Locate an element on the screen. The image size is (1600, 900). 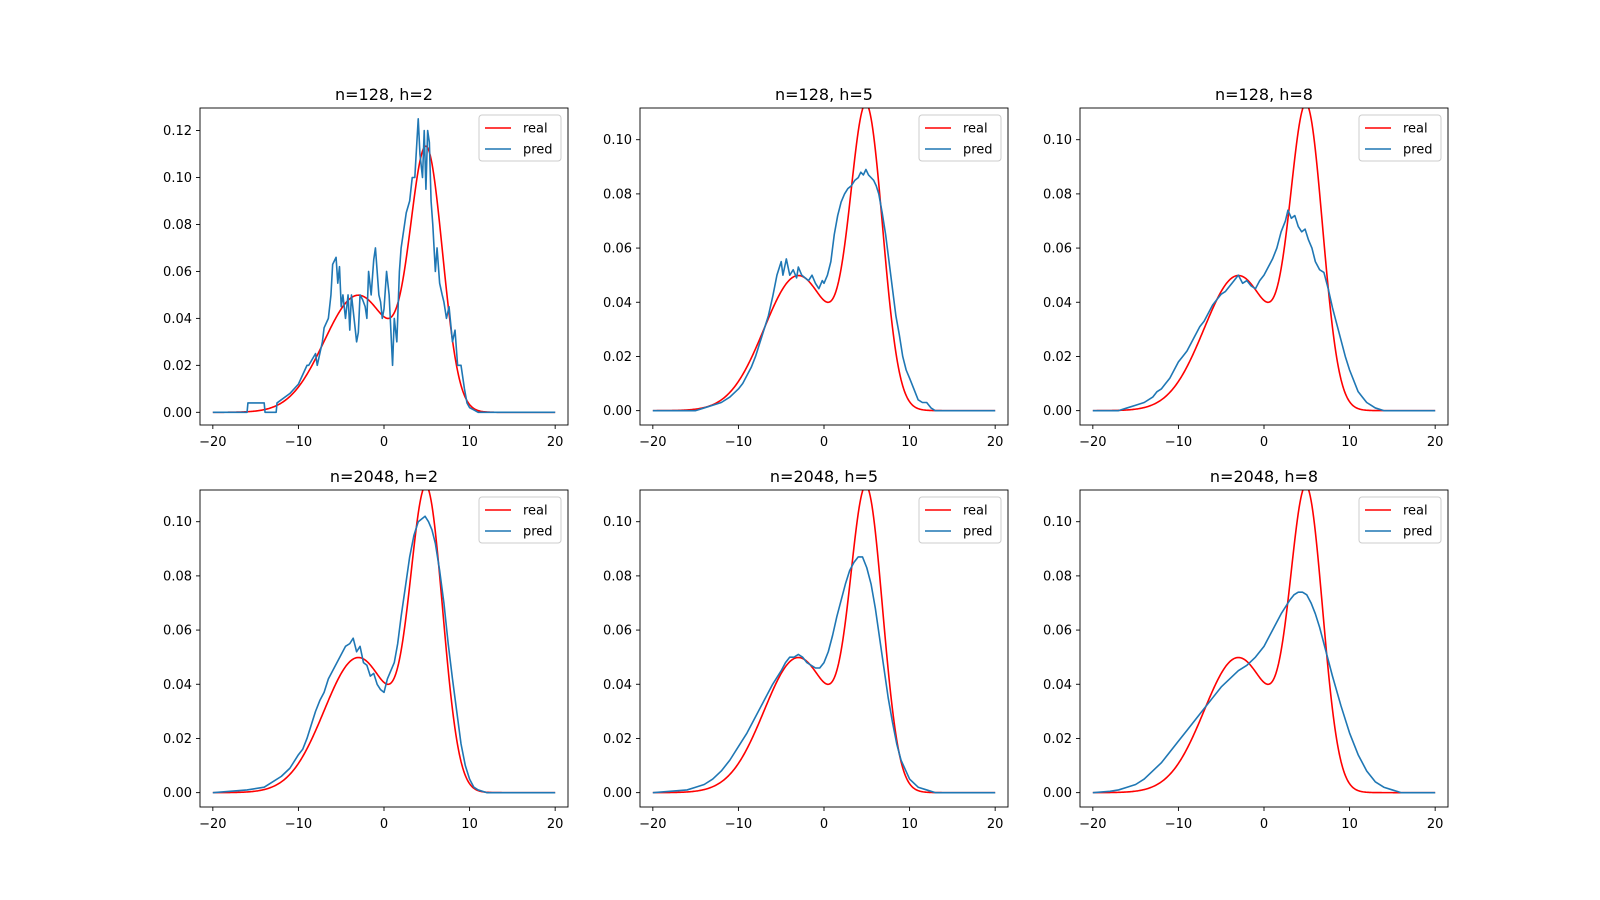
subplot-title: n=2048, h=5 is located at coordinates (824, 476).